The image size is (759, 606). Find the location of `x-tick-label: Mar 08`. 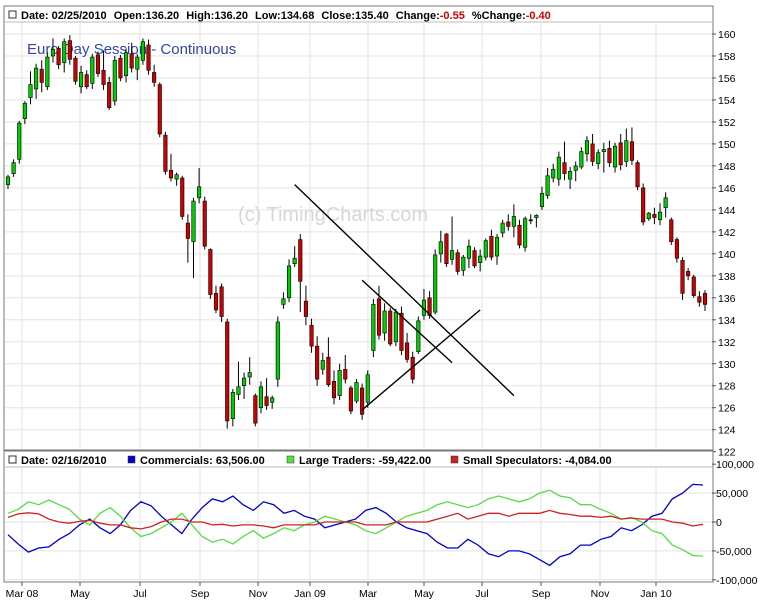

x-tick-label: Mar 08 is located at coordinates (22, 594).